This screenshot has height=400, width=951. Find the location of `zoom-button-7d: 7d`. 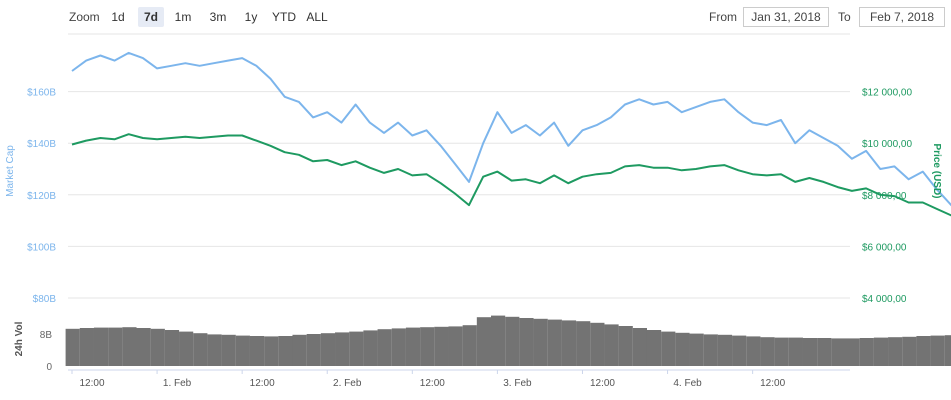

zoom-button-7d: 7d is located at coordinates (151, 17).